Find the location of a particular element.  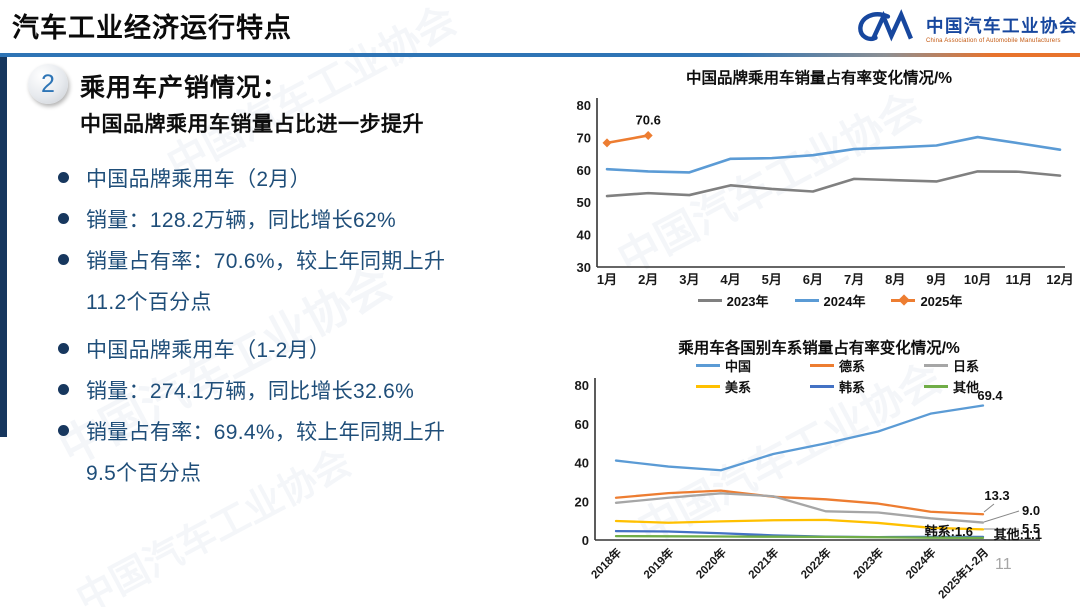

x-tick-label: 2月 is located at coordinates (648, 279).